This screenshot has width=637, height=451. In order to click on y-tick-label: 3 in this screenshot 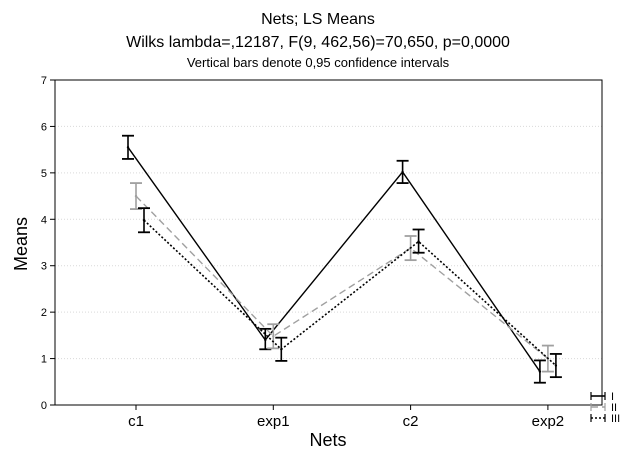, I will do `click(44, 267)`.